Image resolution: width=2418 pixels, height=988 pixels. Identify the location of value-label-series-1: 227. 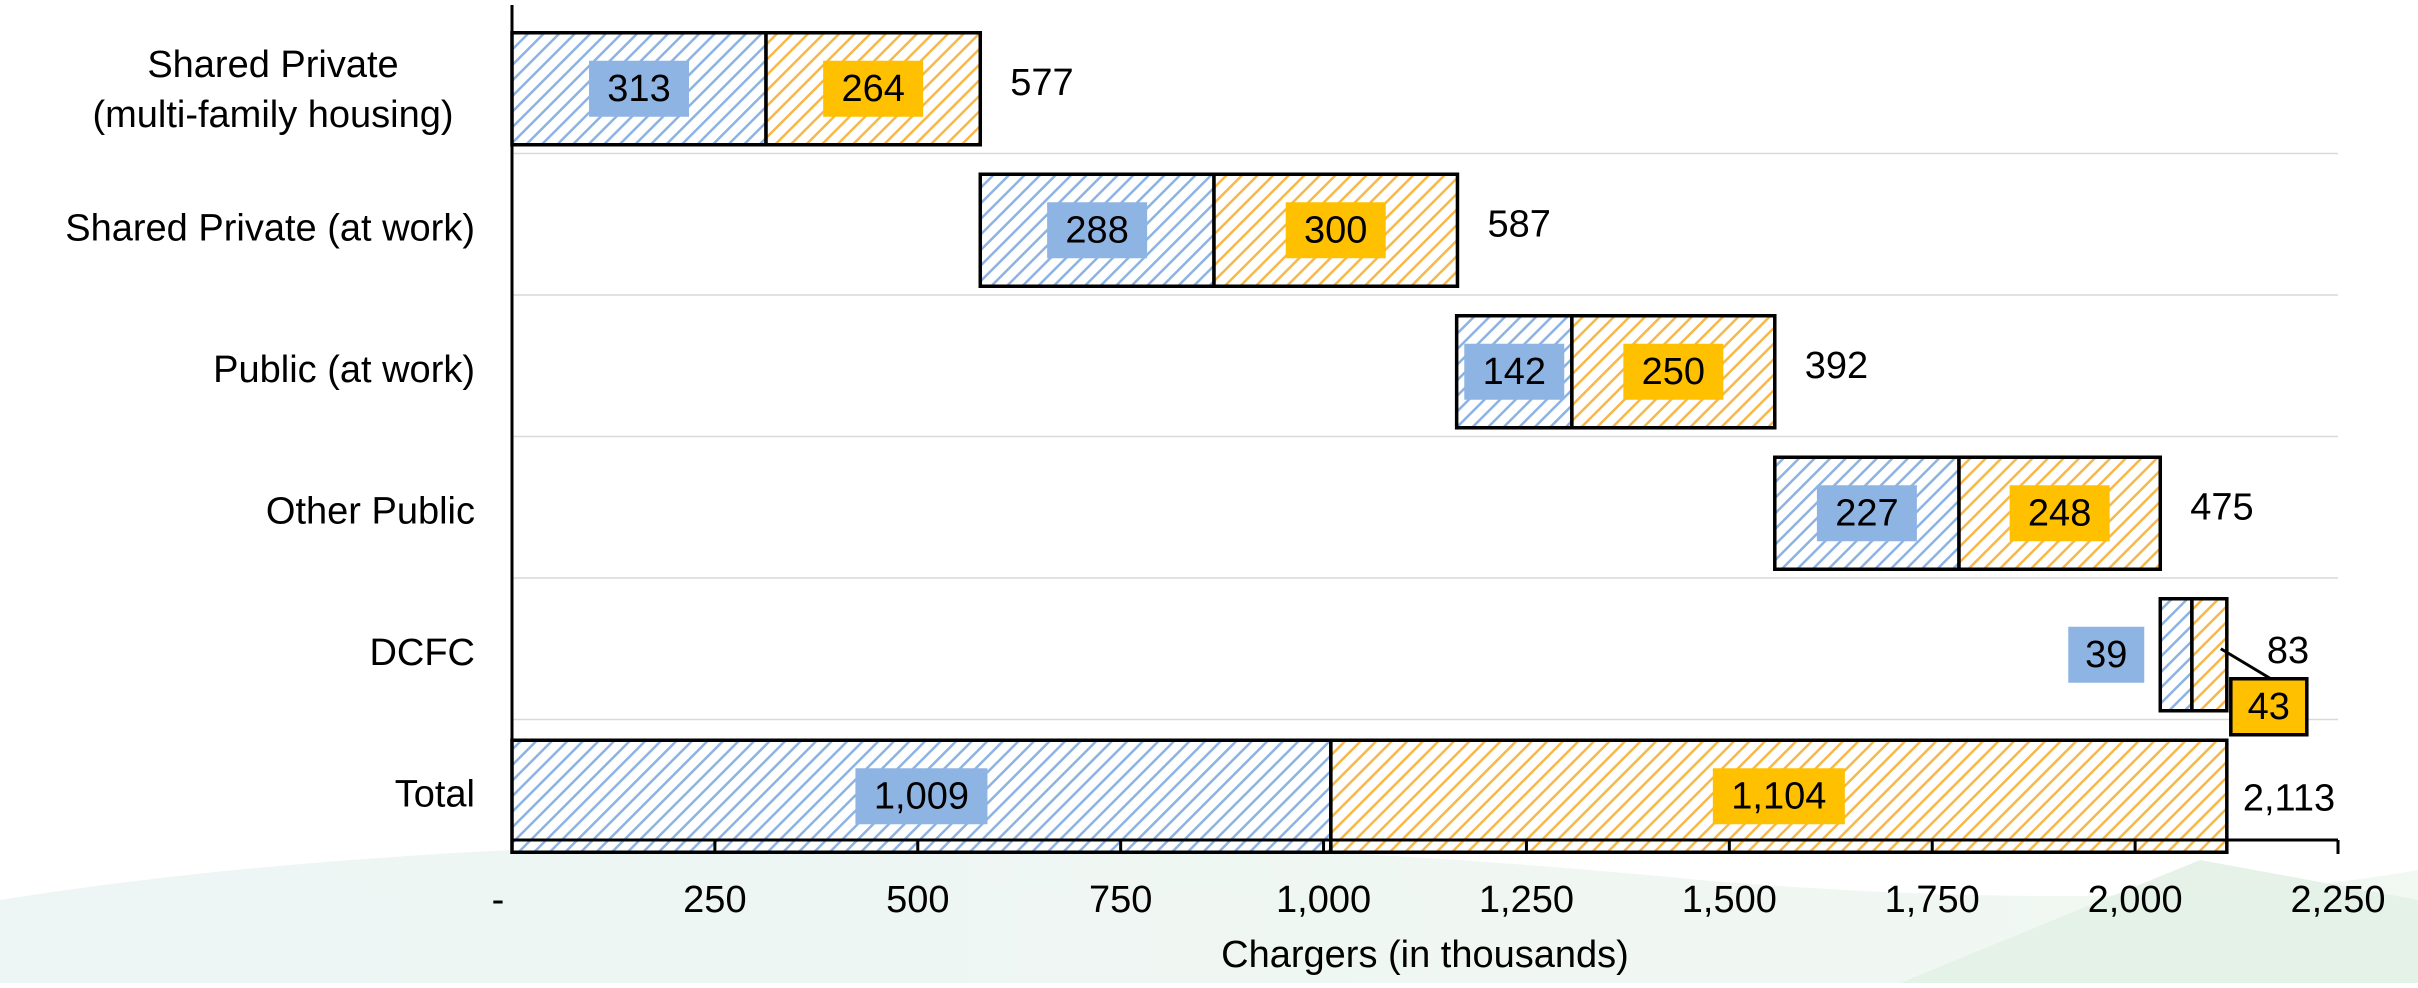
(1866, 513).